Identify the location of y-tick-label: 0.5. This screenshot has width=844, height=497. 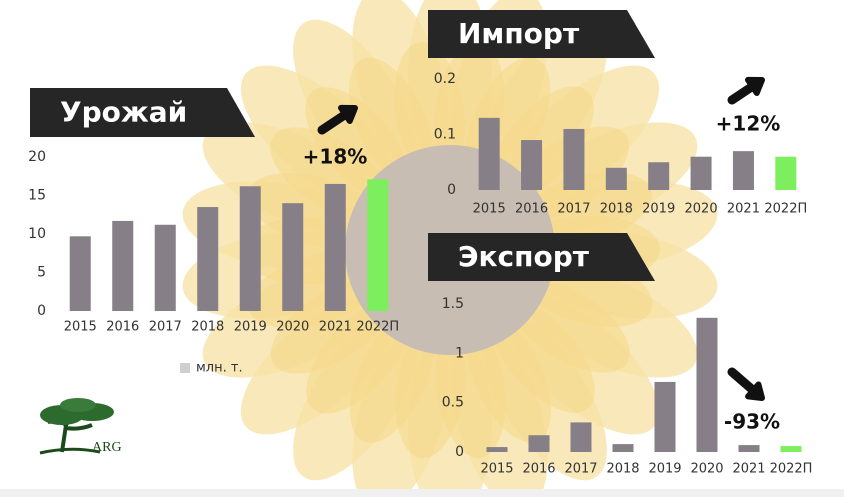
(453, 403).